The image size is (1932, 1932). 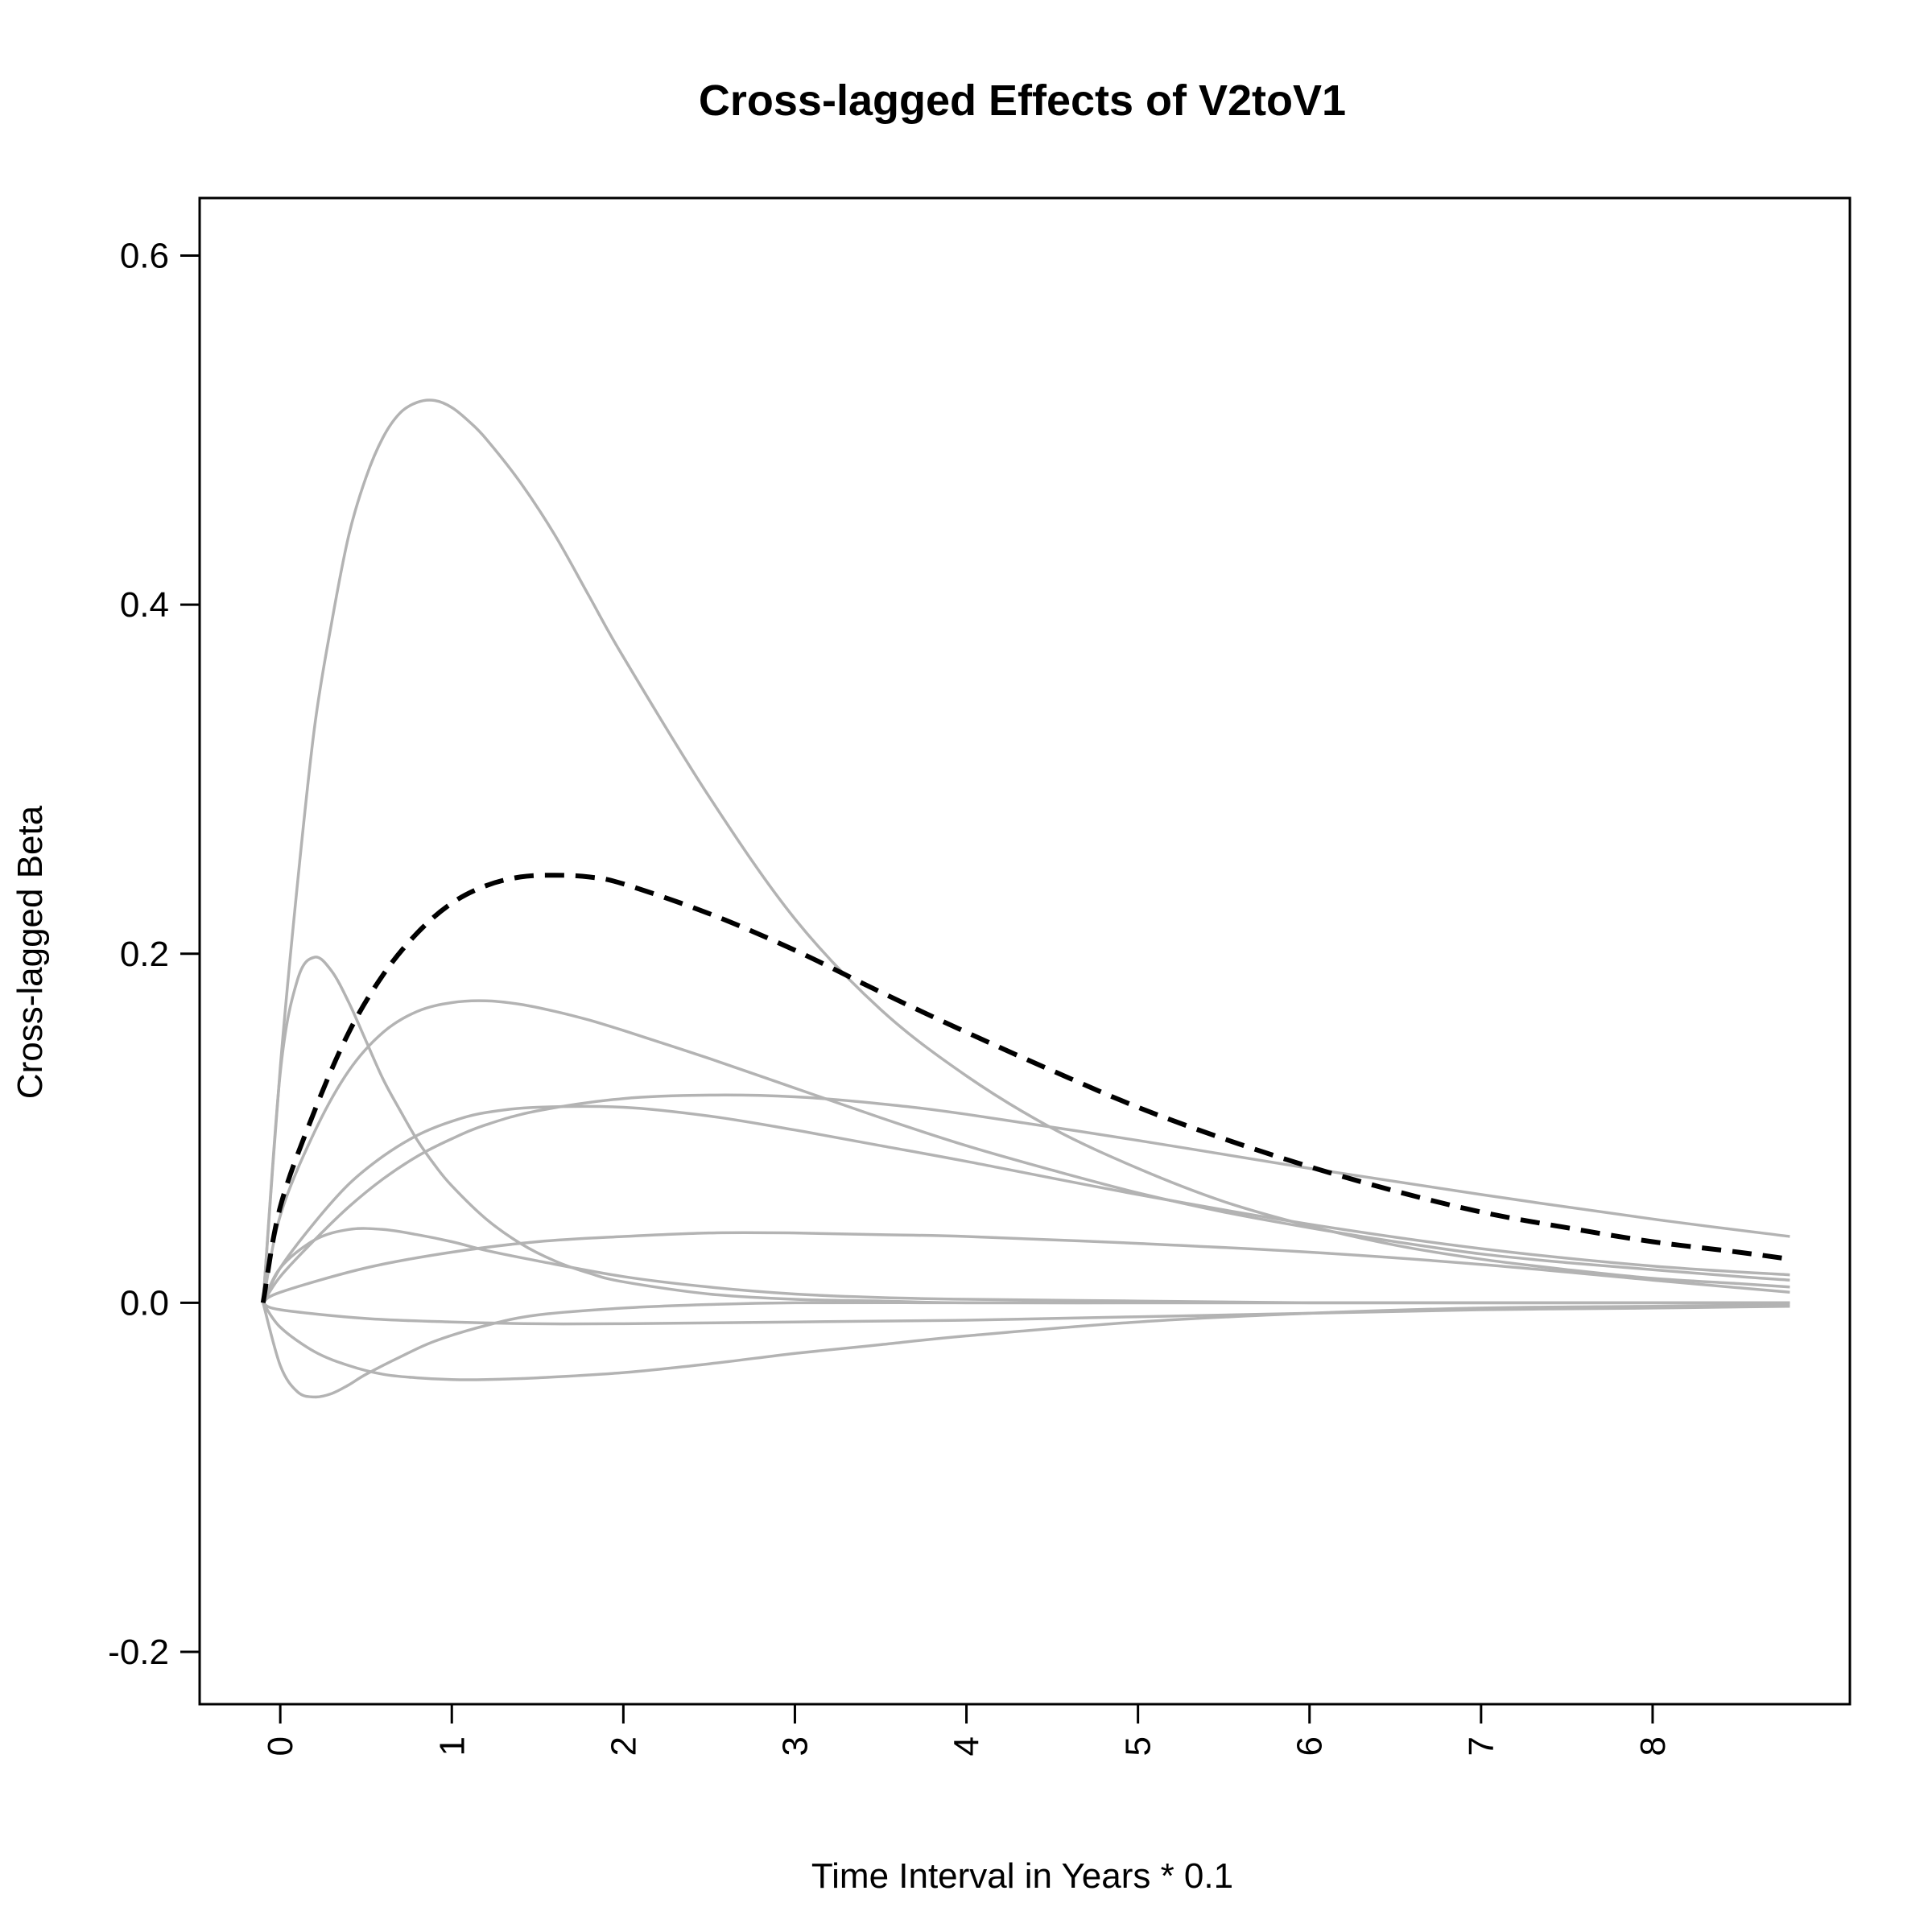 What do you see at coordinates (144, 1303) in the screenshot?
I see `y-tick-label: 0.0` at bounding box center [144, 1303].